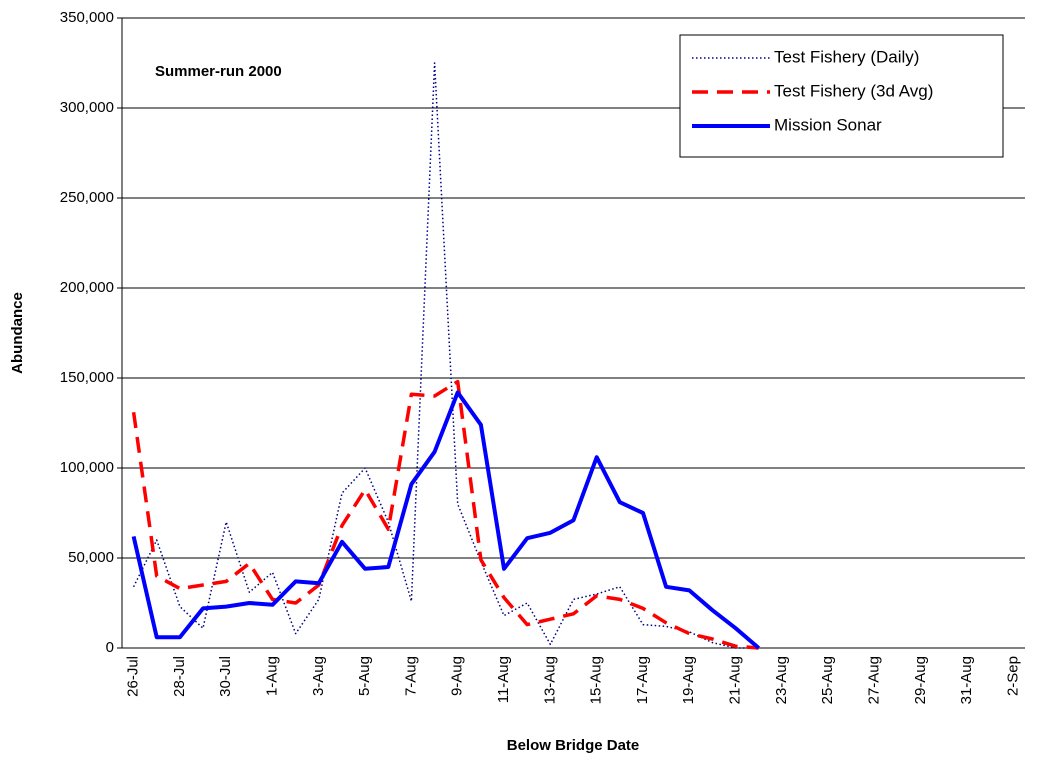  Describe the element at coordinates (110, 647) in the screenshot. I see `y-tick-label: 0` at that location.